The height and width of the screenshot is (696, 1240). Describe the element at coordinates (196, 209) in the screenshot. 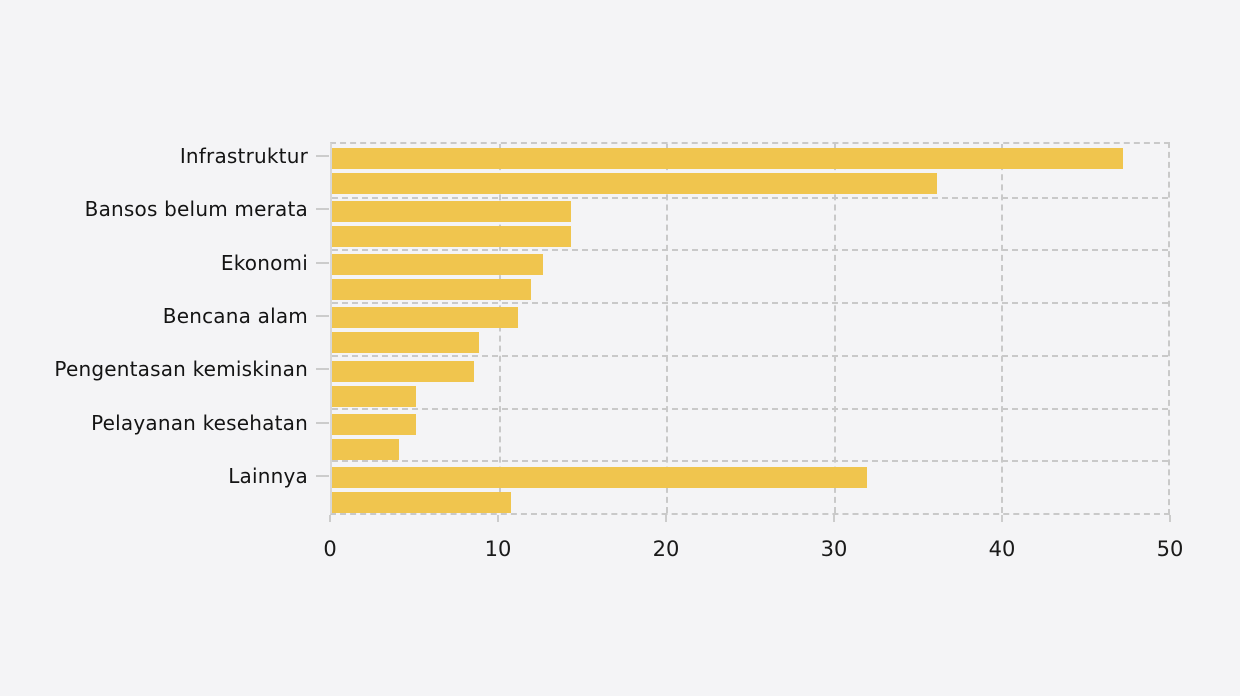

I see `y-axis-label: Bansos belum merata` at that location.